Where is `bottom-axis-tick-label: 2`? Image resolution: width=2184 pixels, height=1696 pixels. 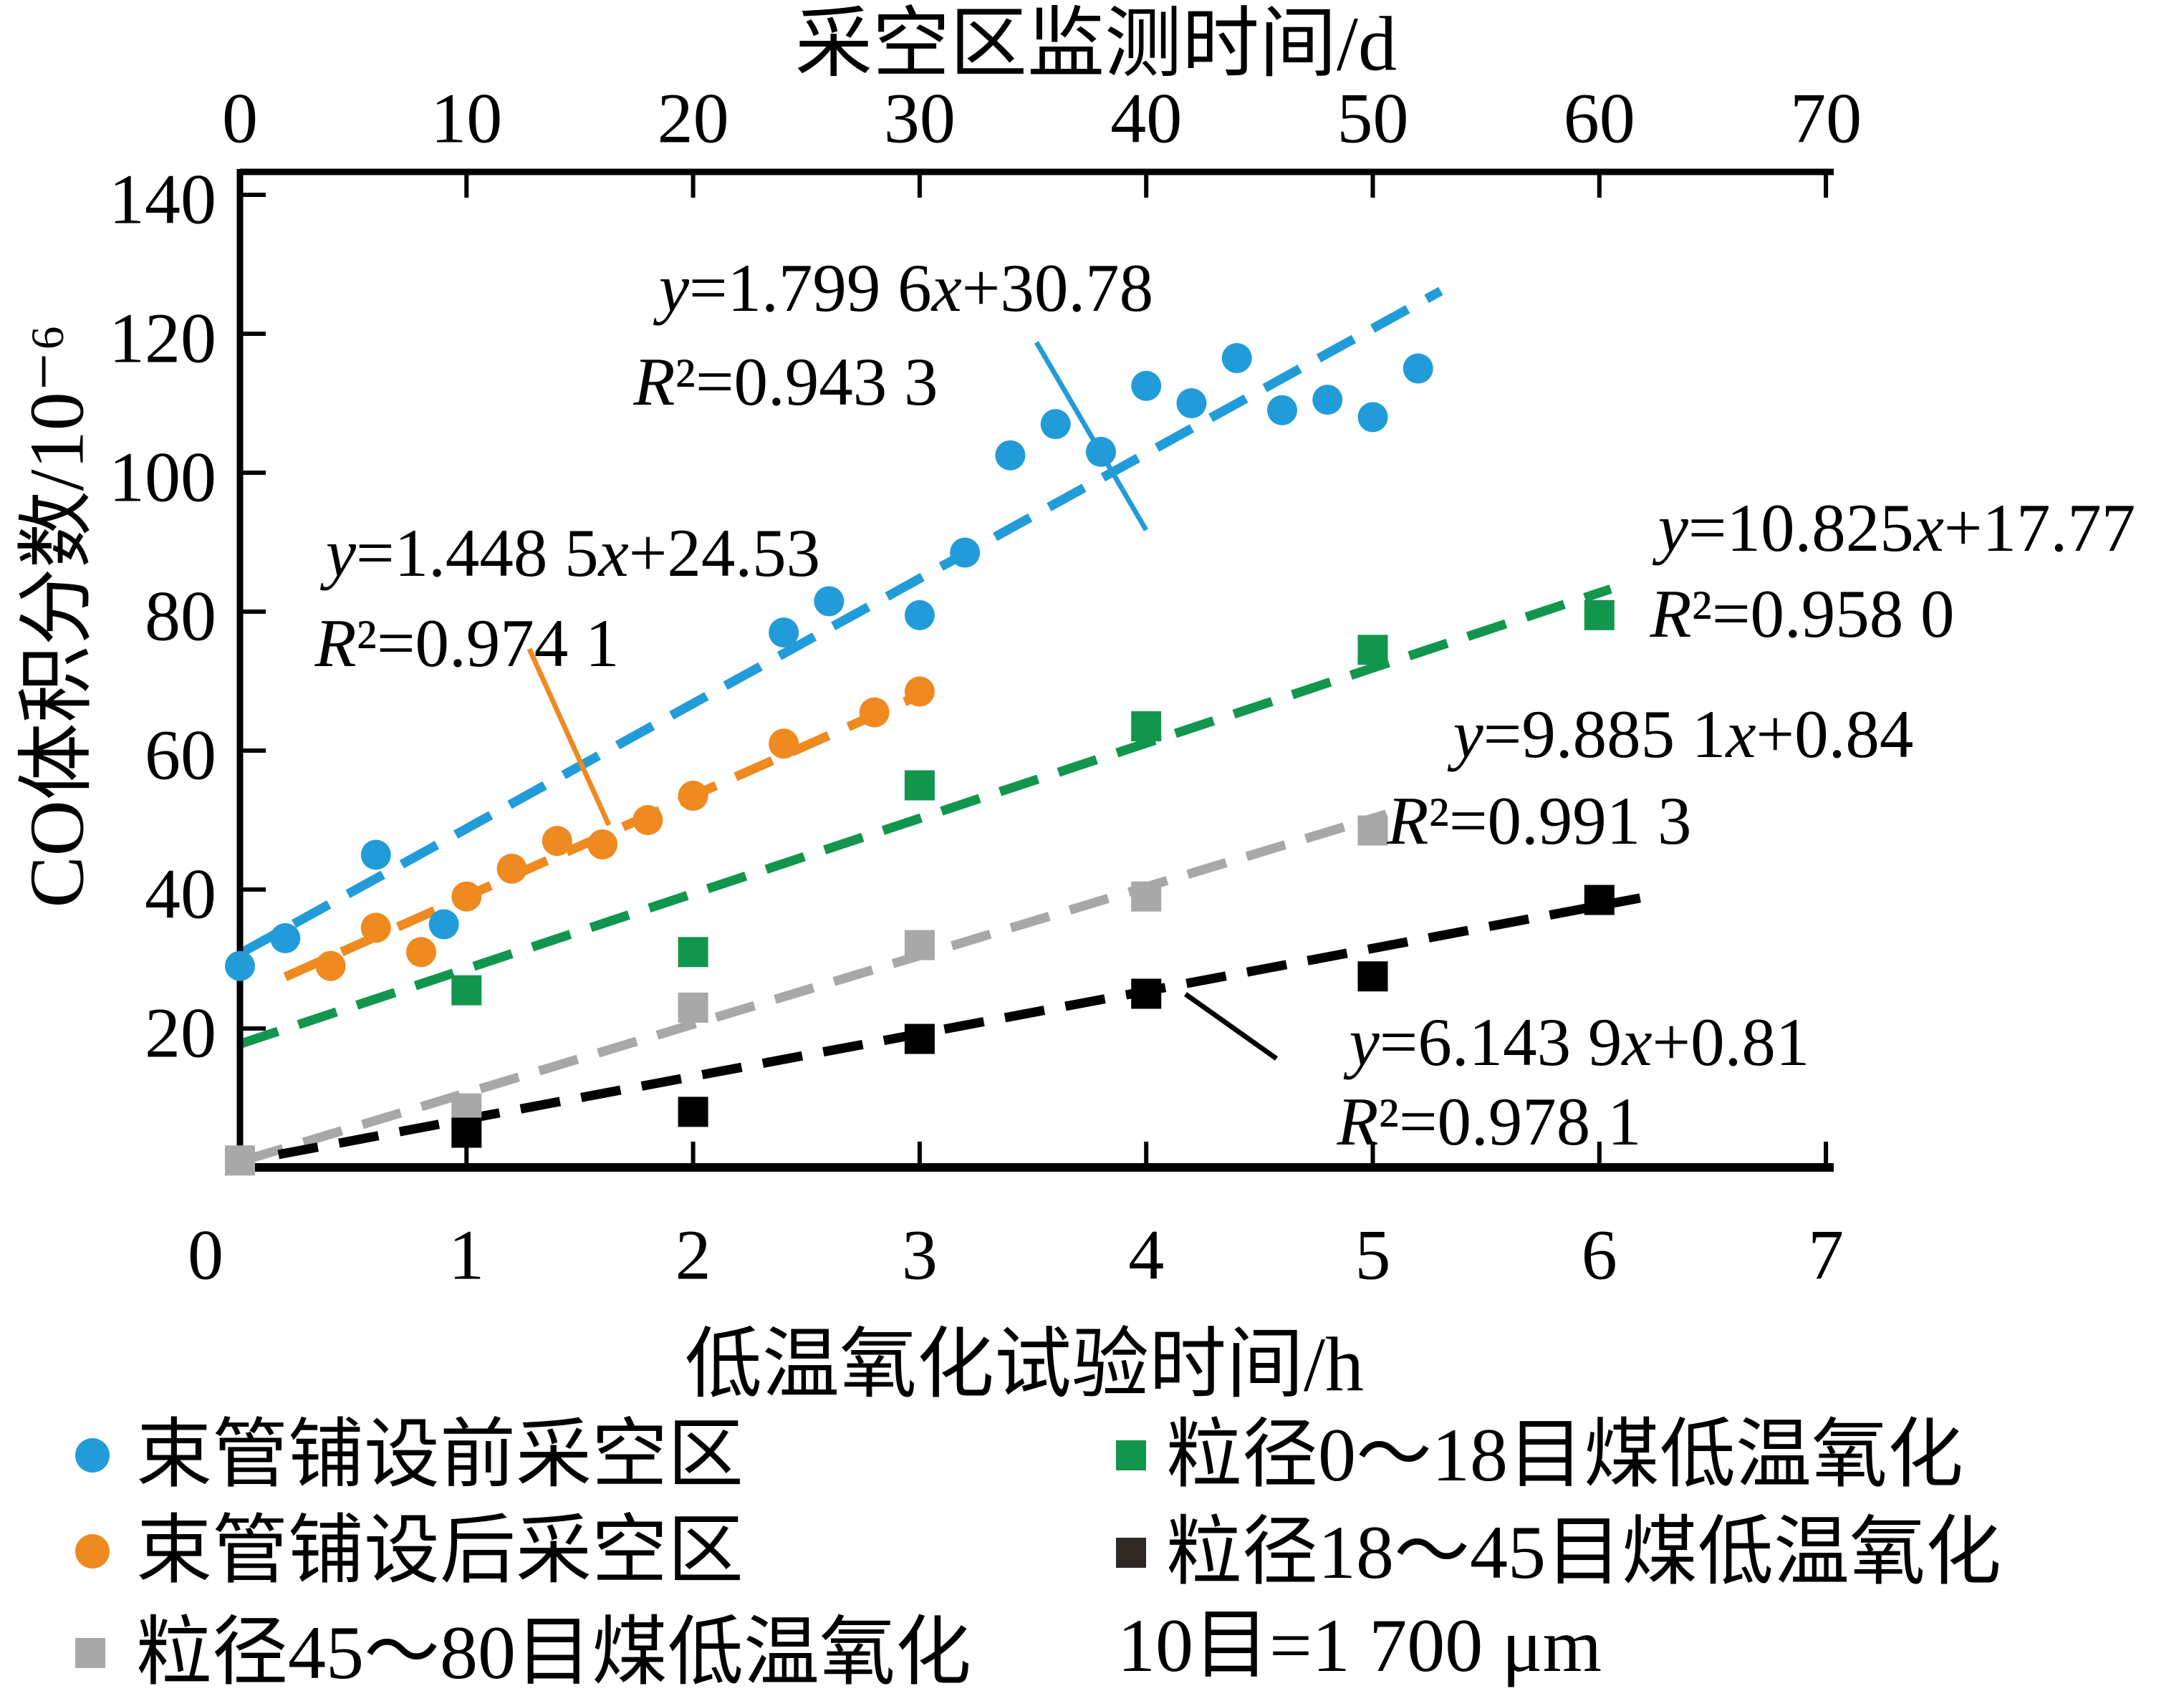
bottom-axis-tick-label: 2 is located at coordinates (693, 1255).